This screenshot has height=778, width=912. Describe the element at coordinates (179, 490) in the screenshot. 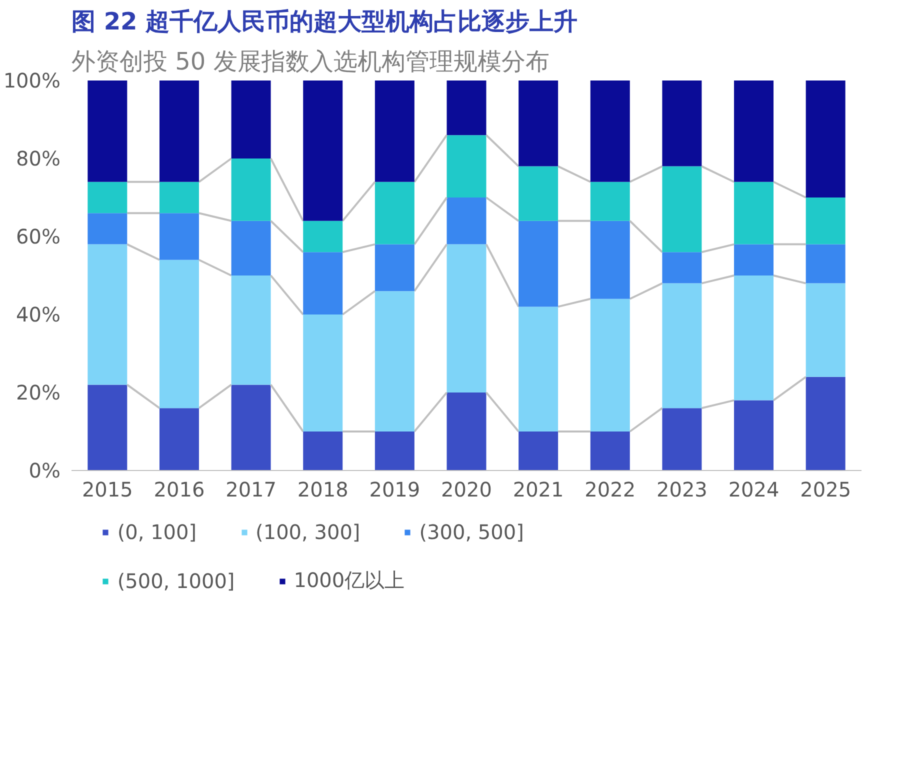

I see `x-tick-label: 2016` at that location.